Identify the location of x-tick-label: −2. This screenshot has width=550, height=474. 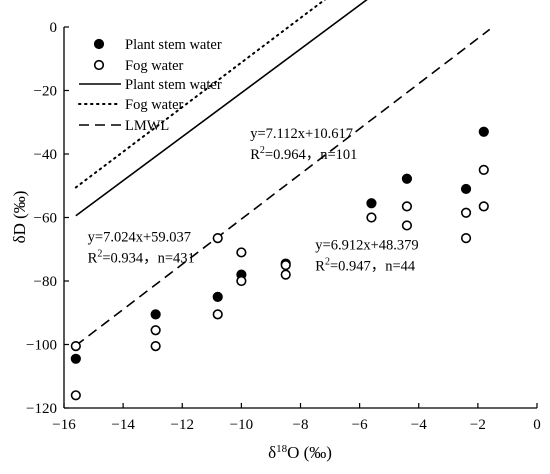
(478, 425).